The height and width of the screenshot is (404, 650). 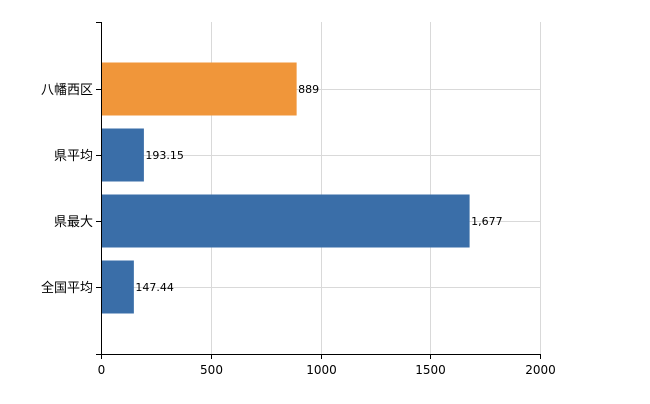 I want to click on category-label: 八幡西区, so click(x=67, y=90).